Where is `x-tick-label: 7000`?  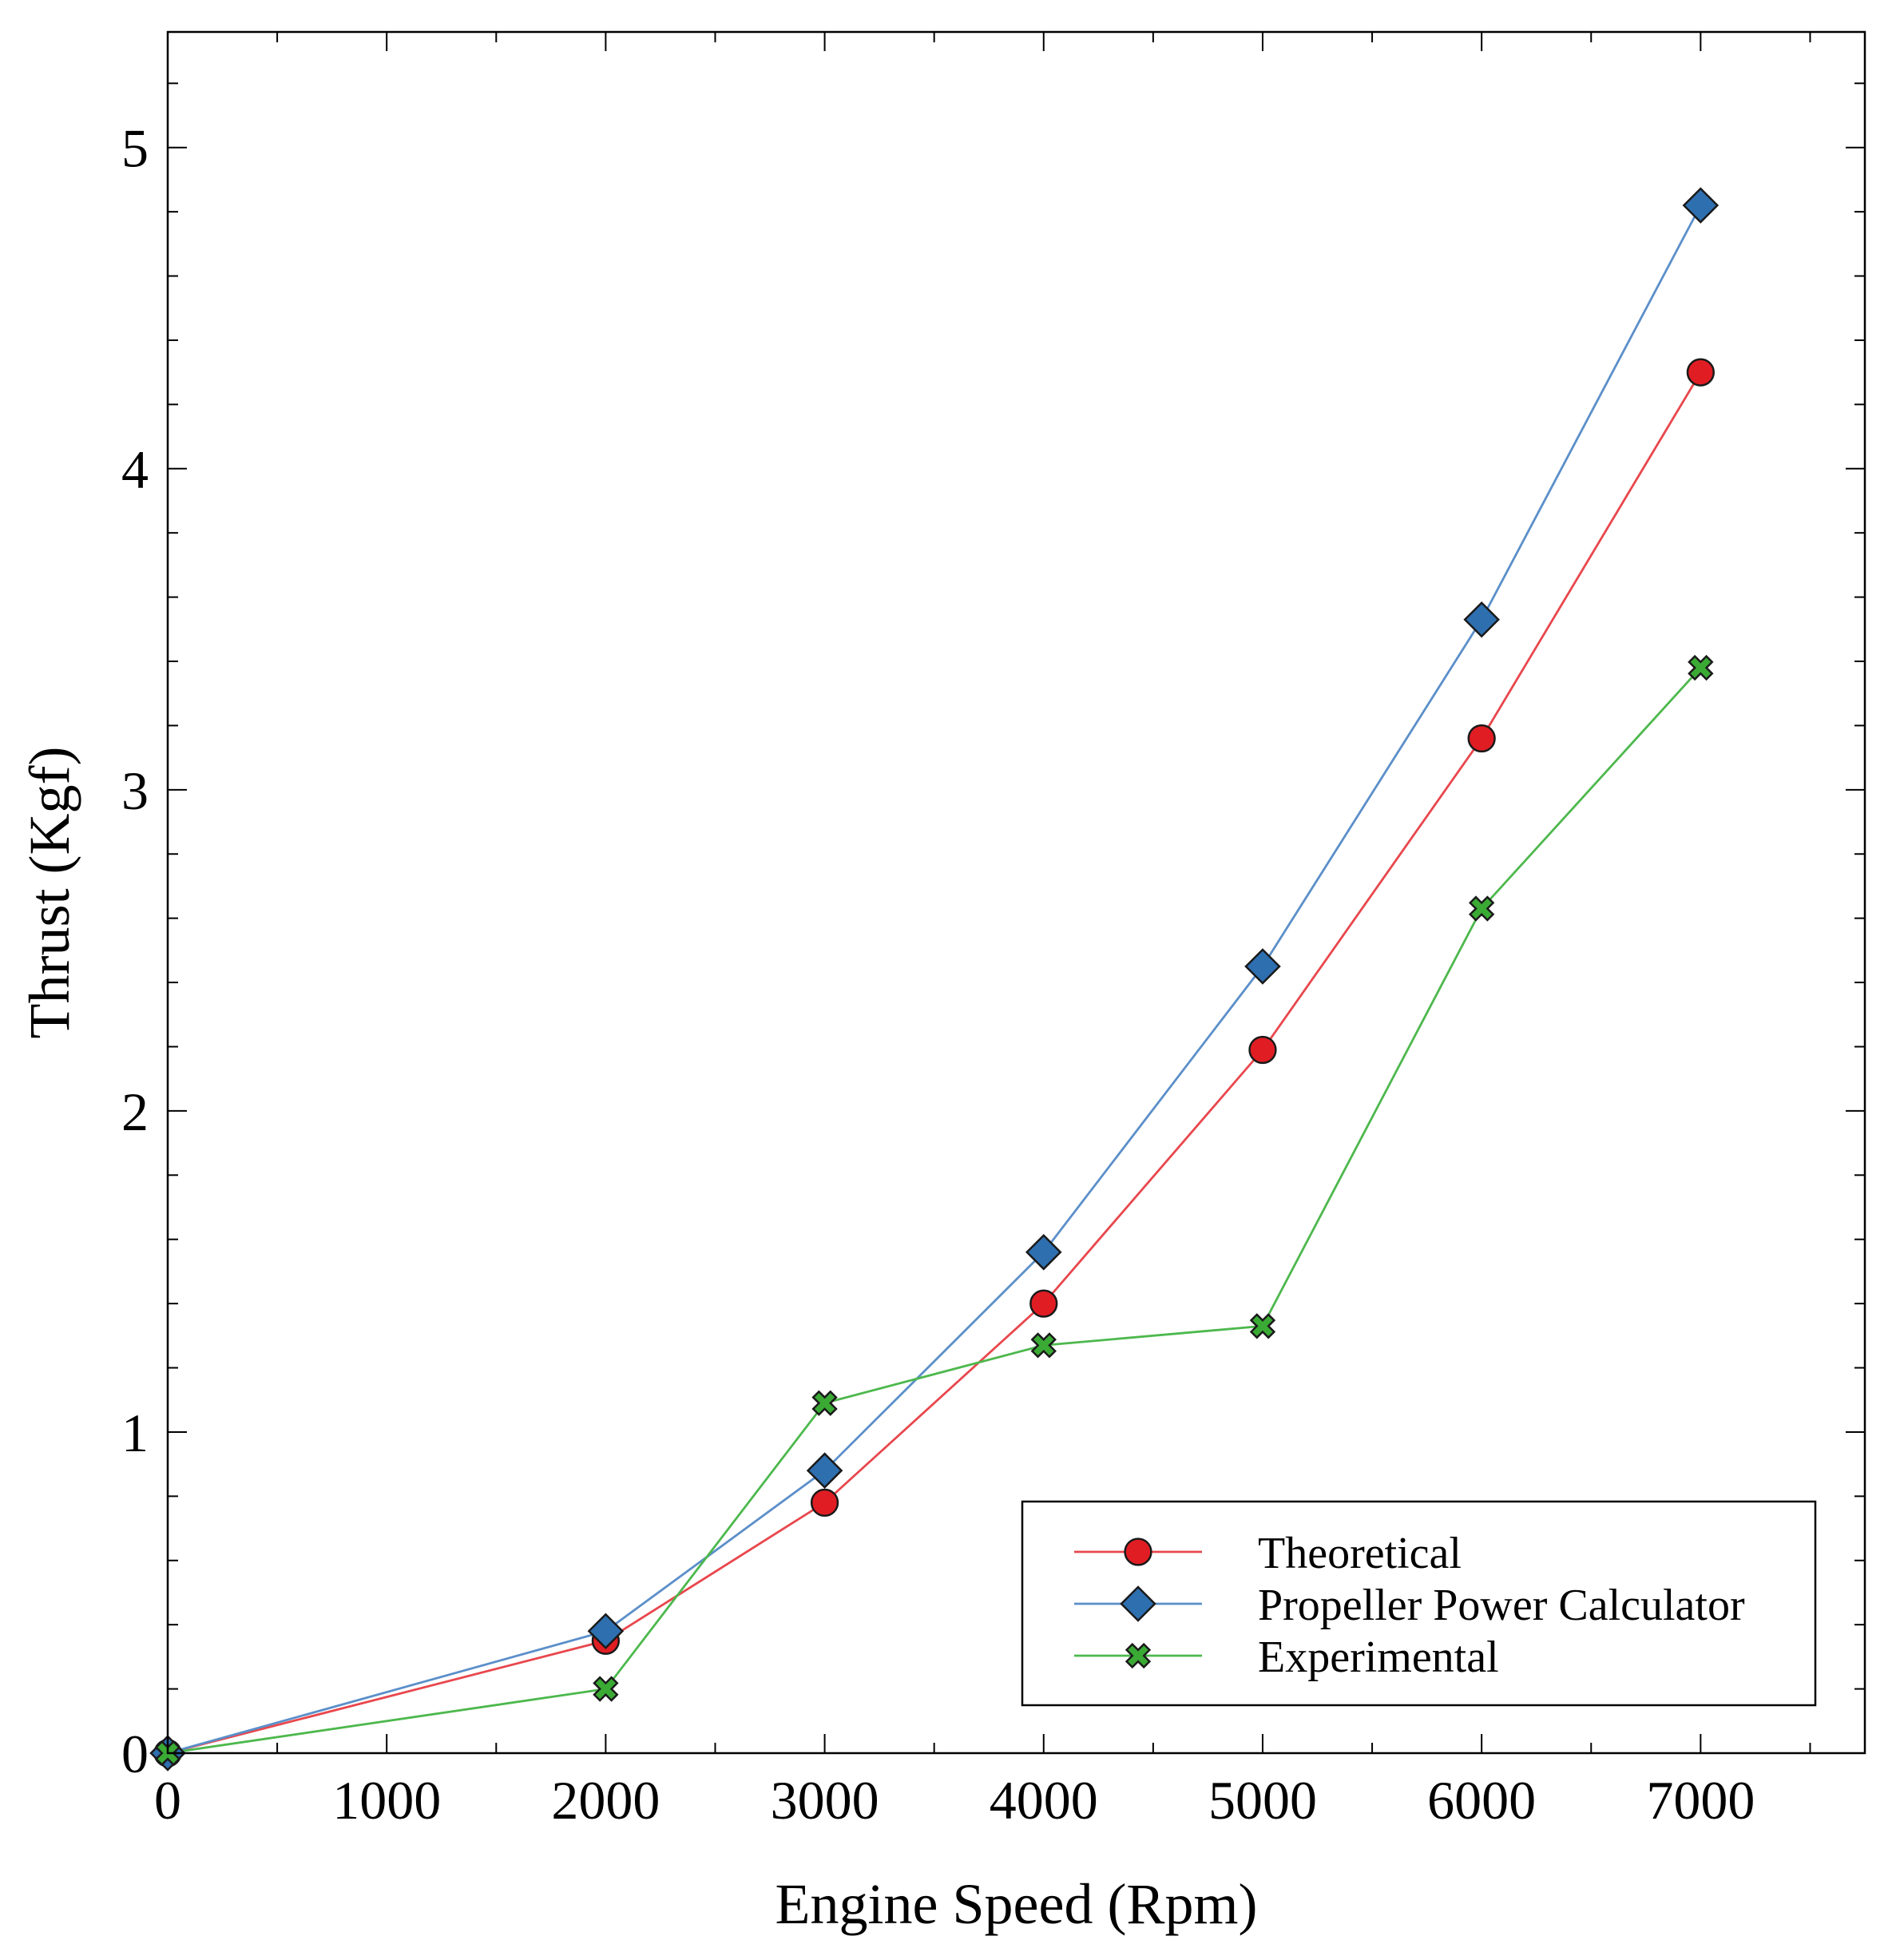
x-tick-label: 7000 is located at coordinates (1701, 1800).